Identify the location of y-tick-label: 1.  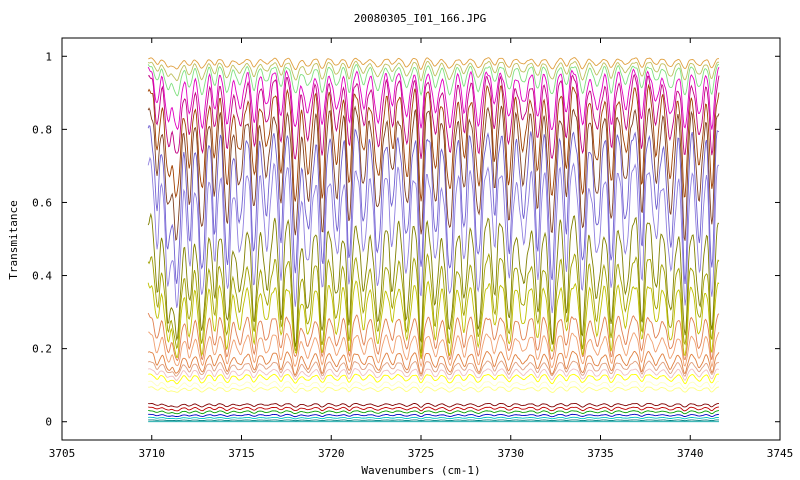
(48, 56).